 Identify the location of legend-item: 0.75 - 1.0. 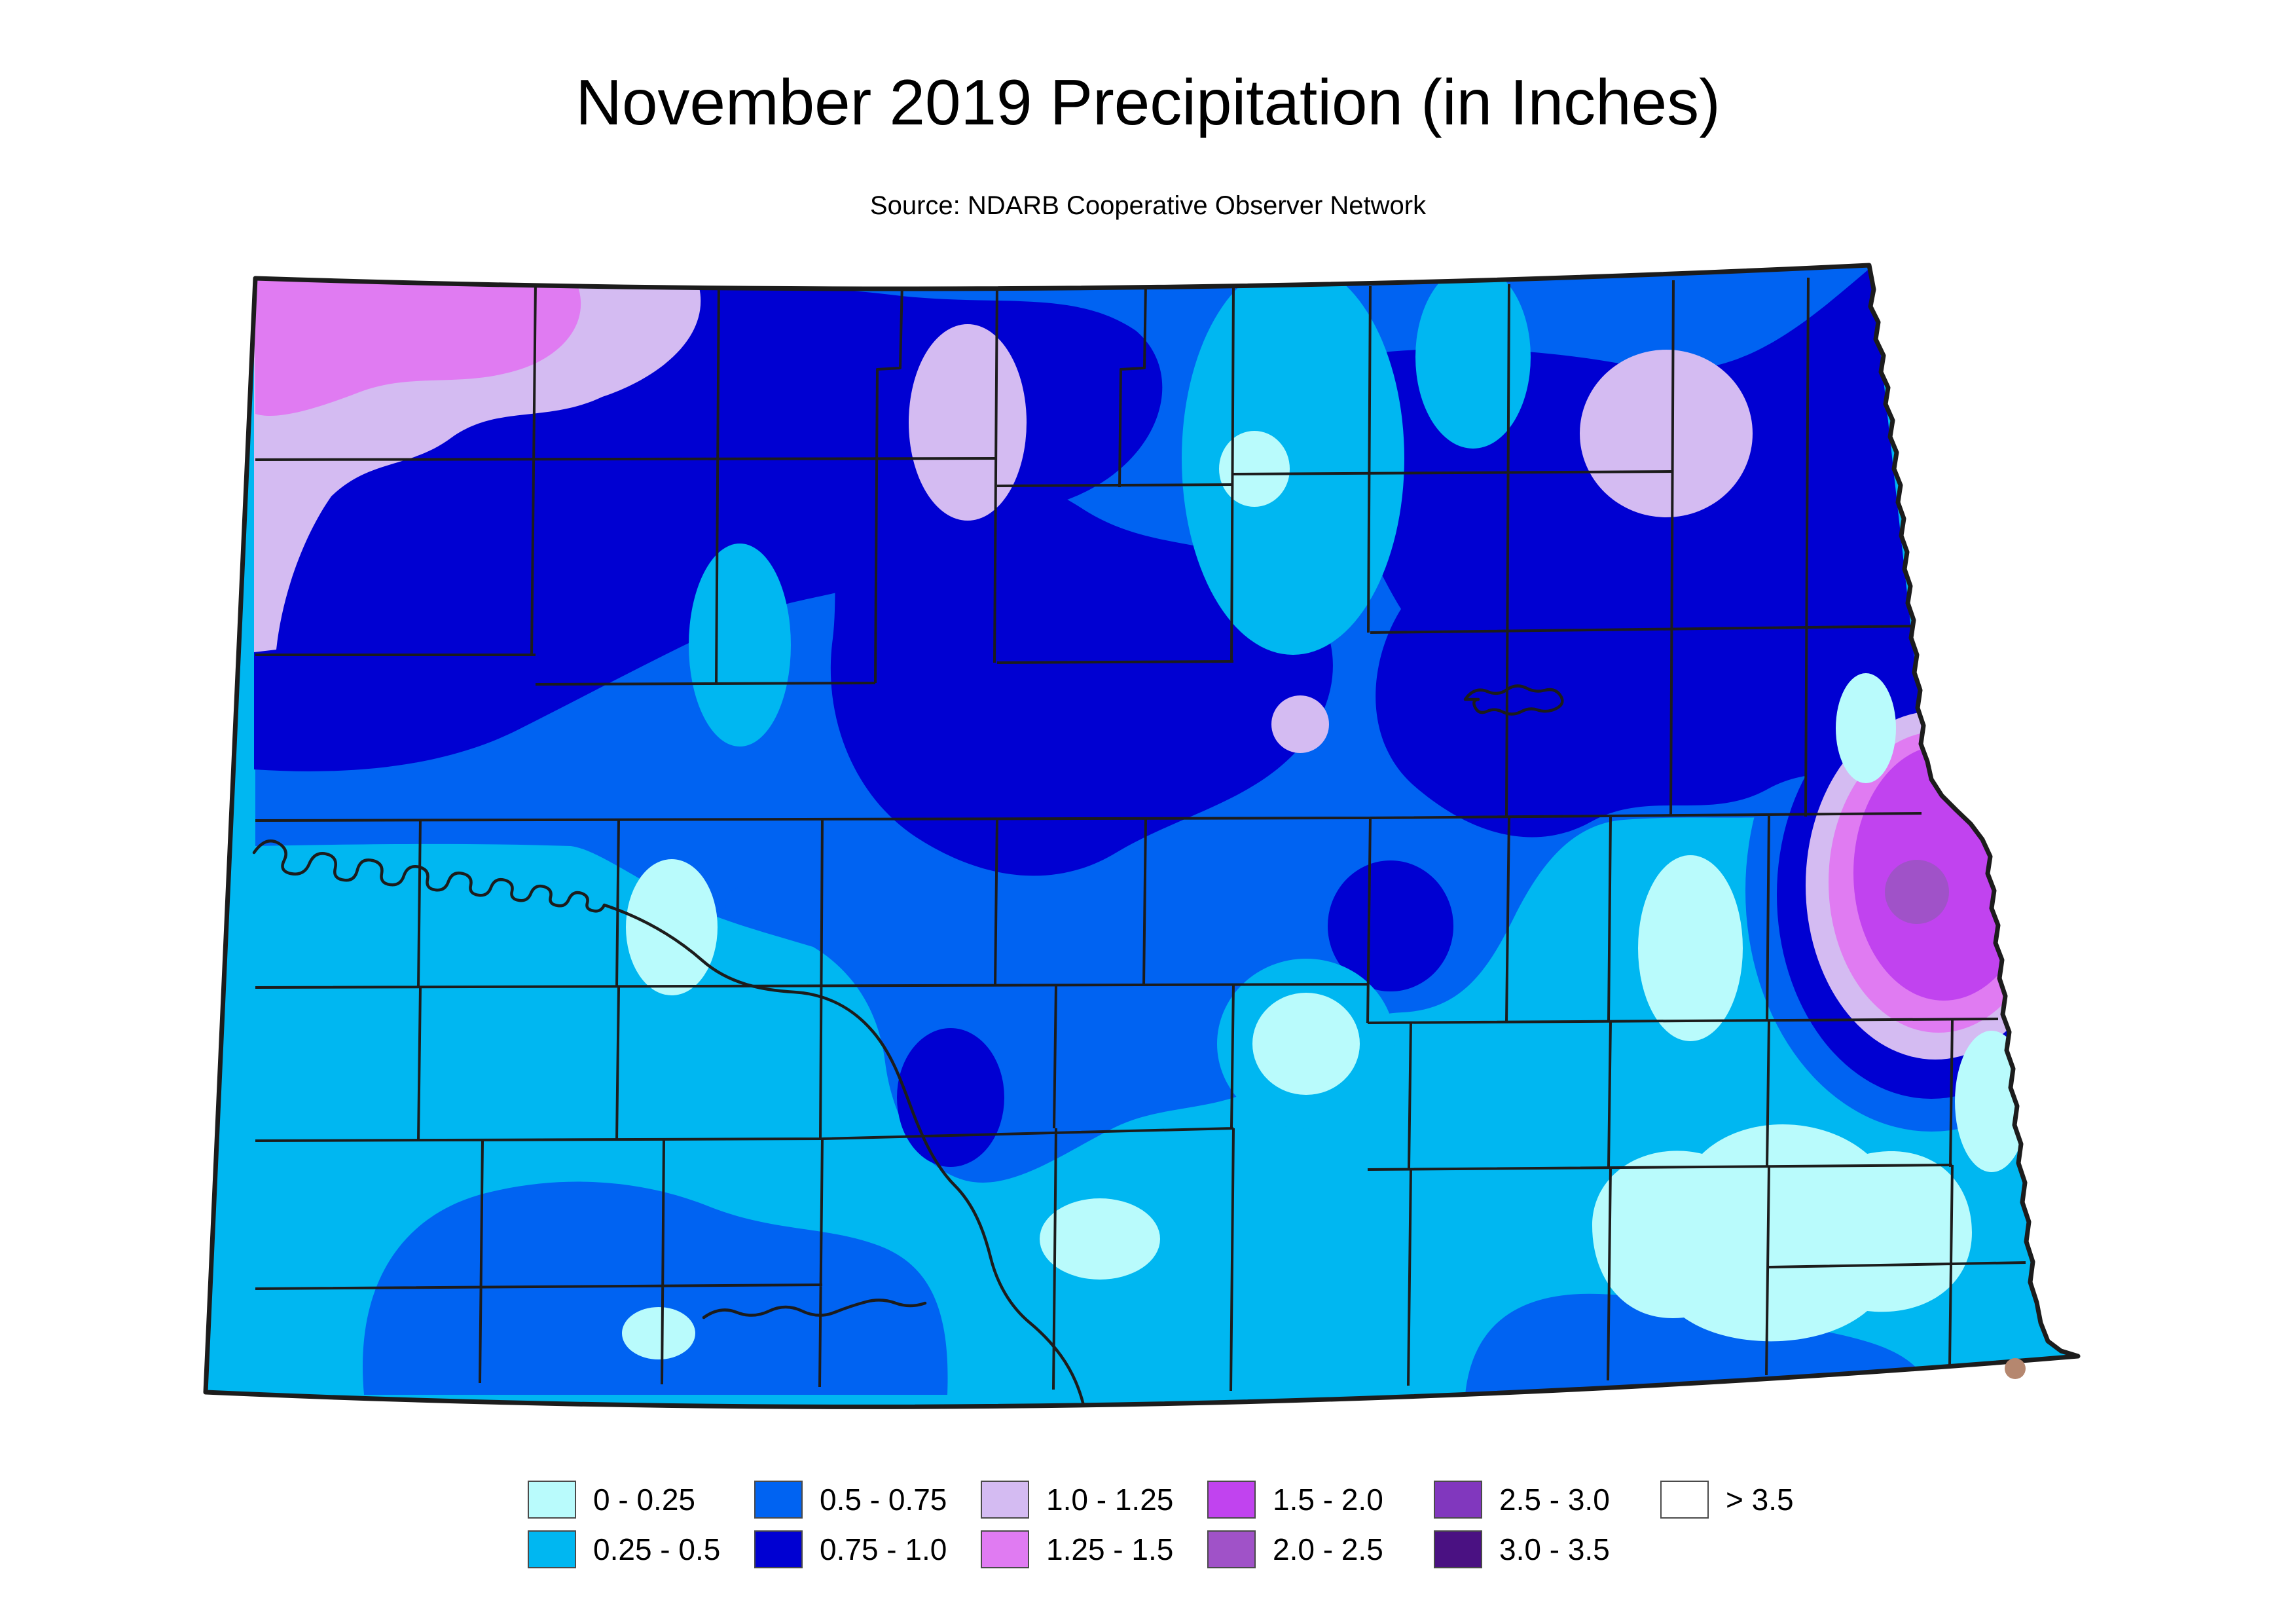
(867, 1549).